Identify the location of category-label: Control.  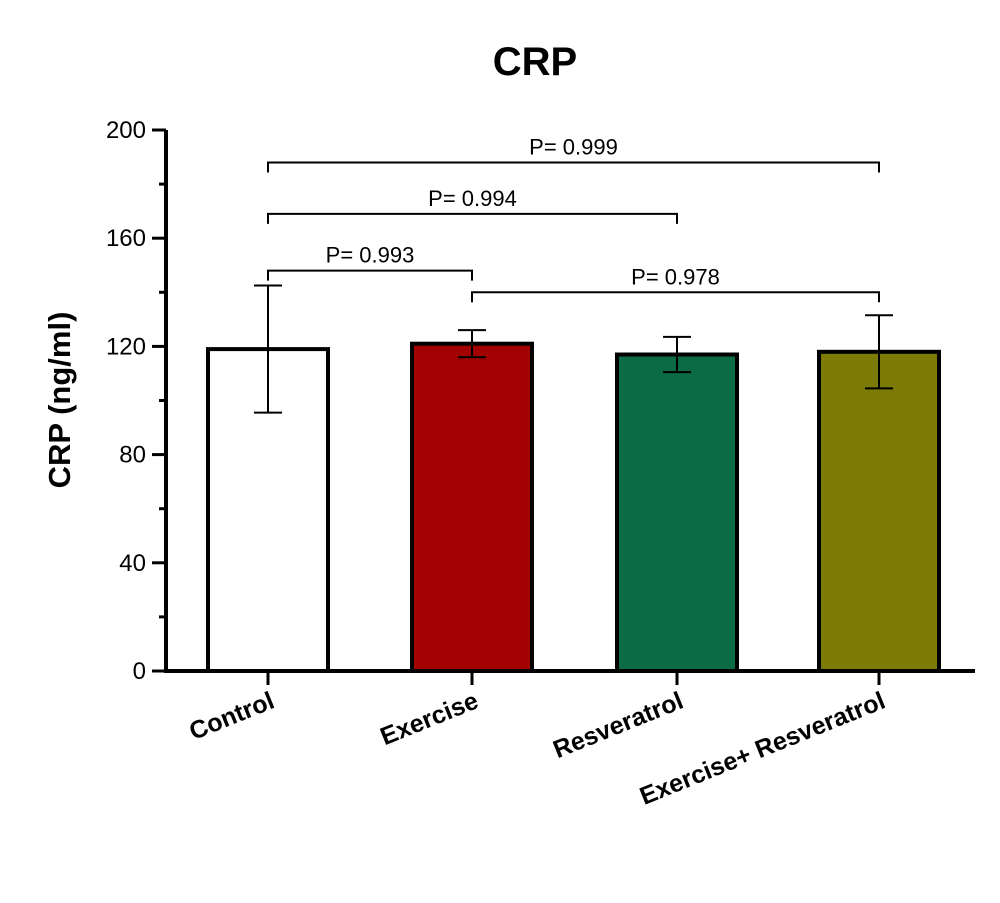
(231, 716).